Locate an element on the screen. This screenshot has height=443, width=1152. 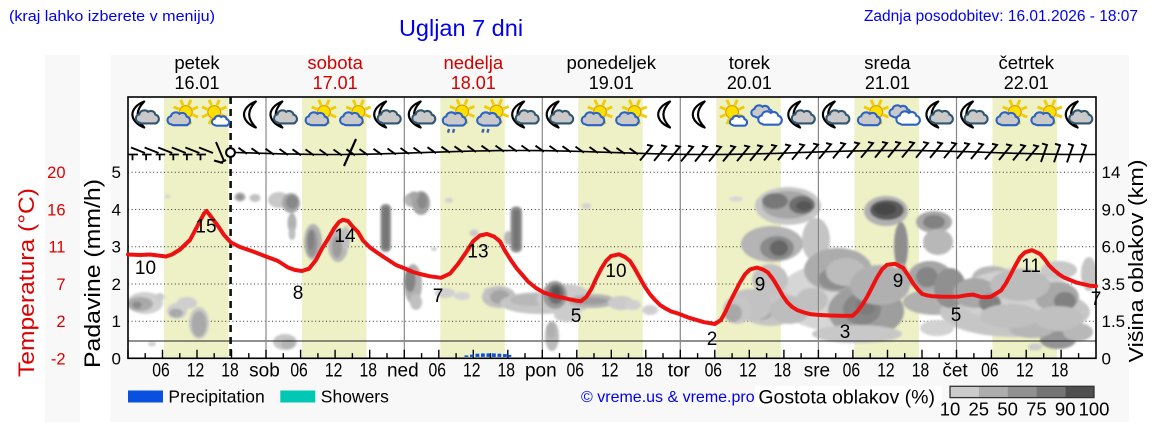
svg-text: 17.01 is located at coordinates (335, 83).